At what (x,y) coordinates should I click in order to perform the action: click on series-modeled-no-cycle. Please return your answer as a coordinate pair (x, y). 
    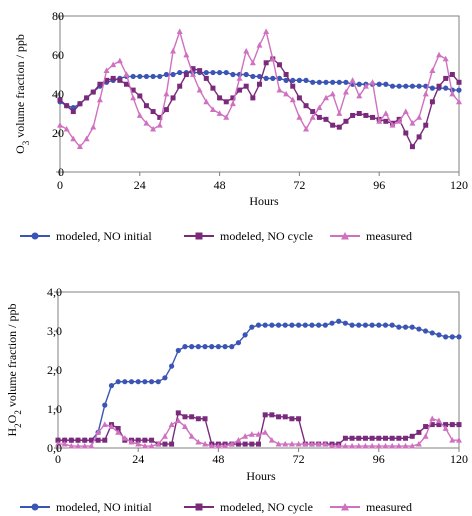
    Looking at the image, I should click on (258, 428).